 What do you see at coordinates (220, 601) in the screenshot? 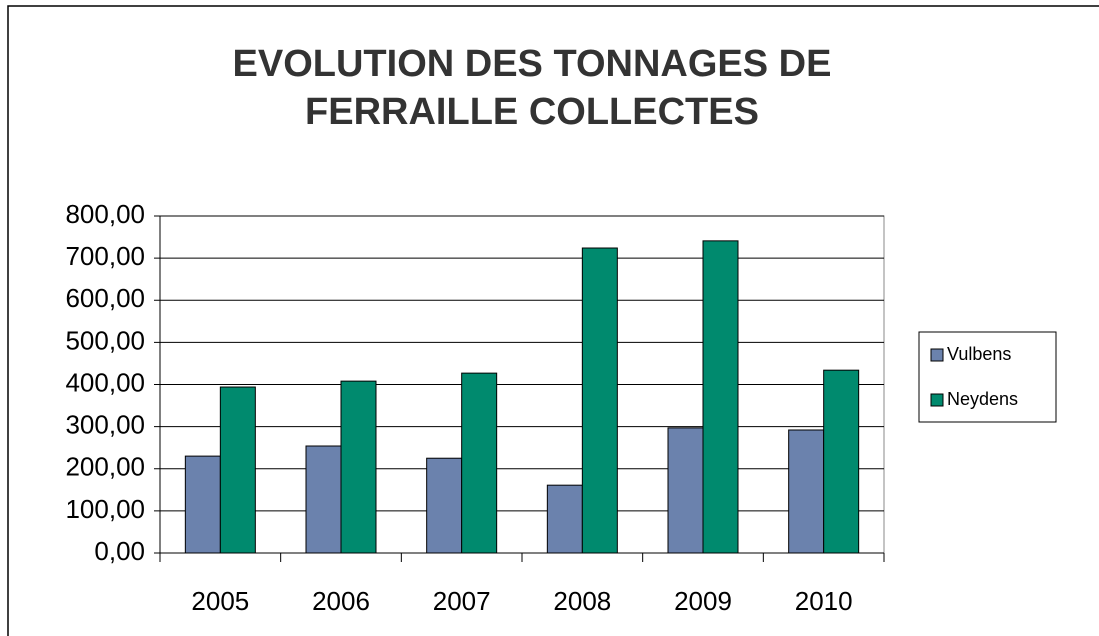
I see `x-tick-label: 2005` at bounding box center [220, 601].